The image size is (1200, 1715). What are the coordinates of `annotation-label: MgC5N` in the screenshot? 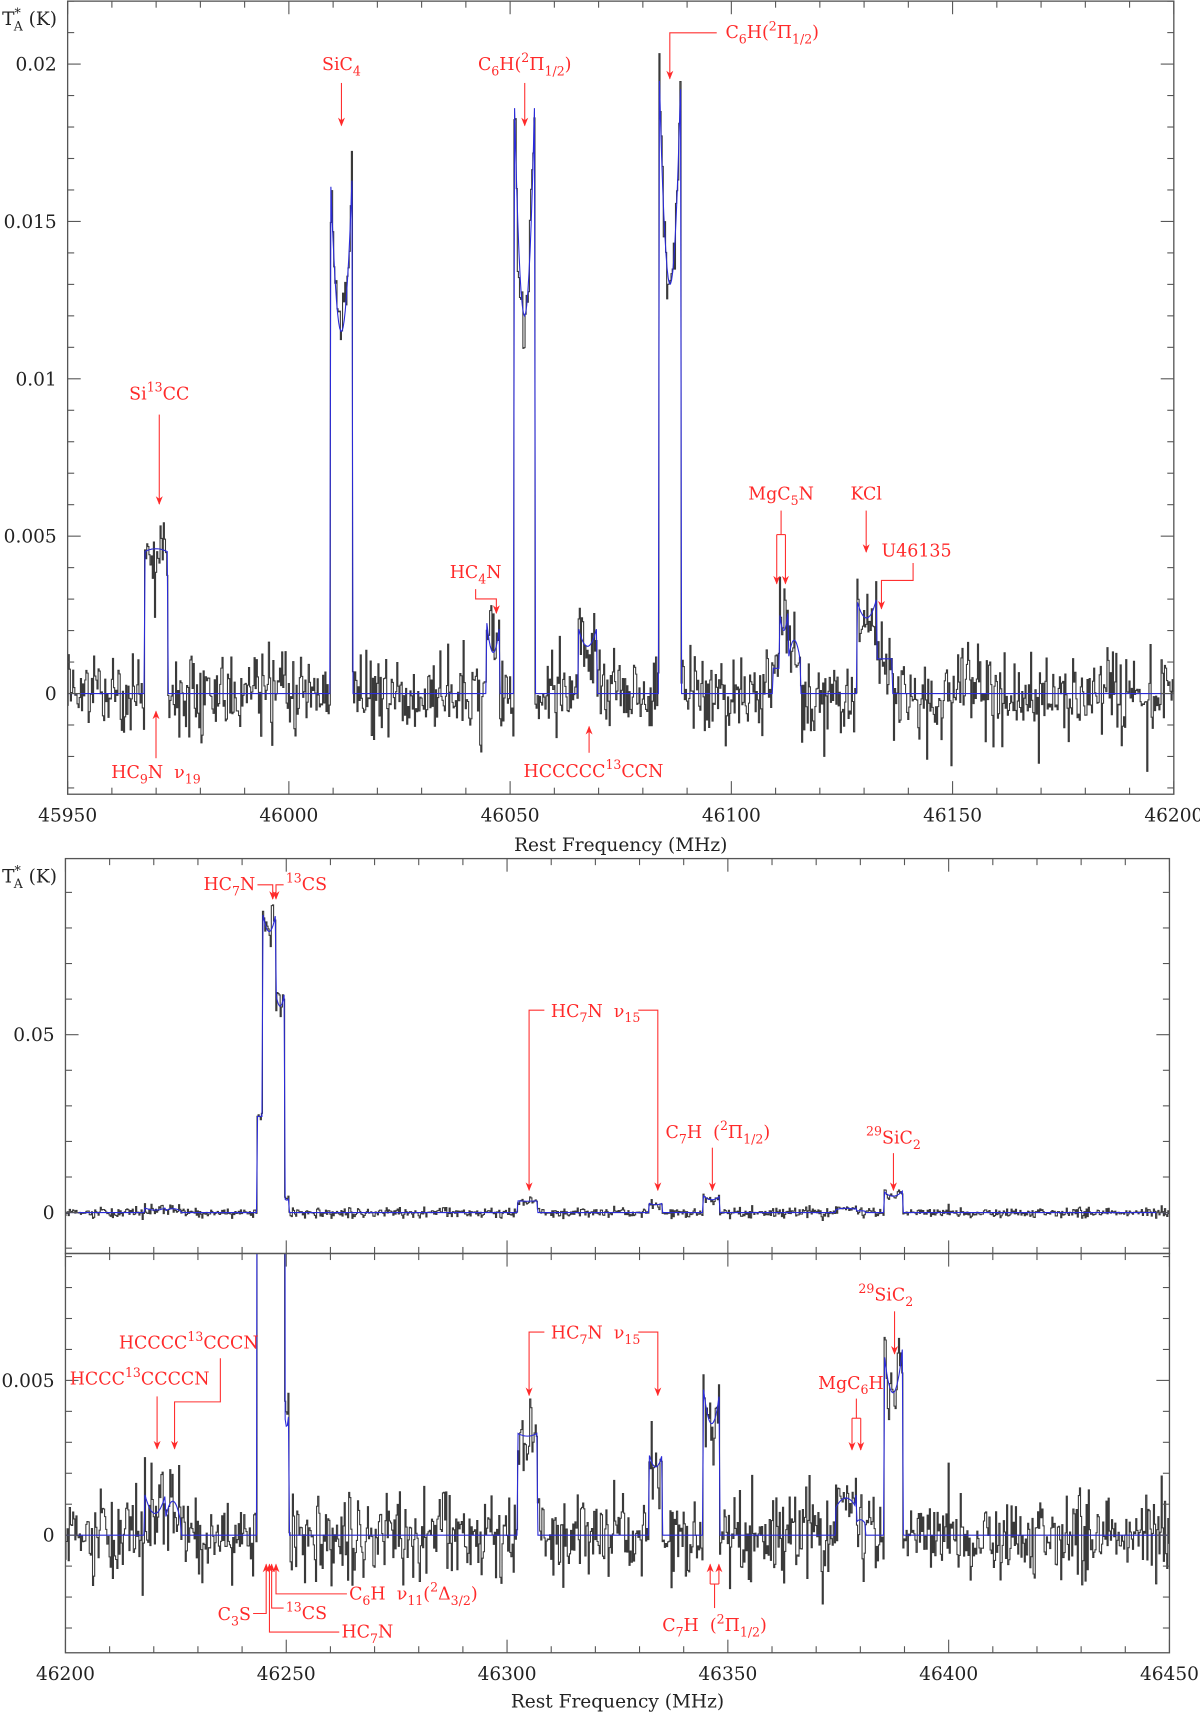 It's located at (781, 496).